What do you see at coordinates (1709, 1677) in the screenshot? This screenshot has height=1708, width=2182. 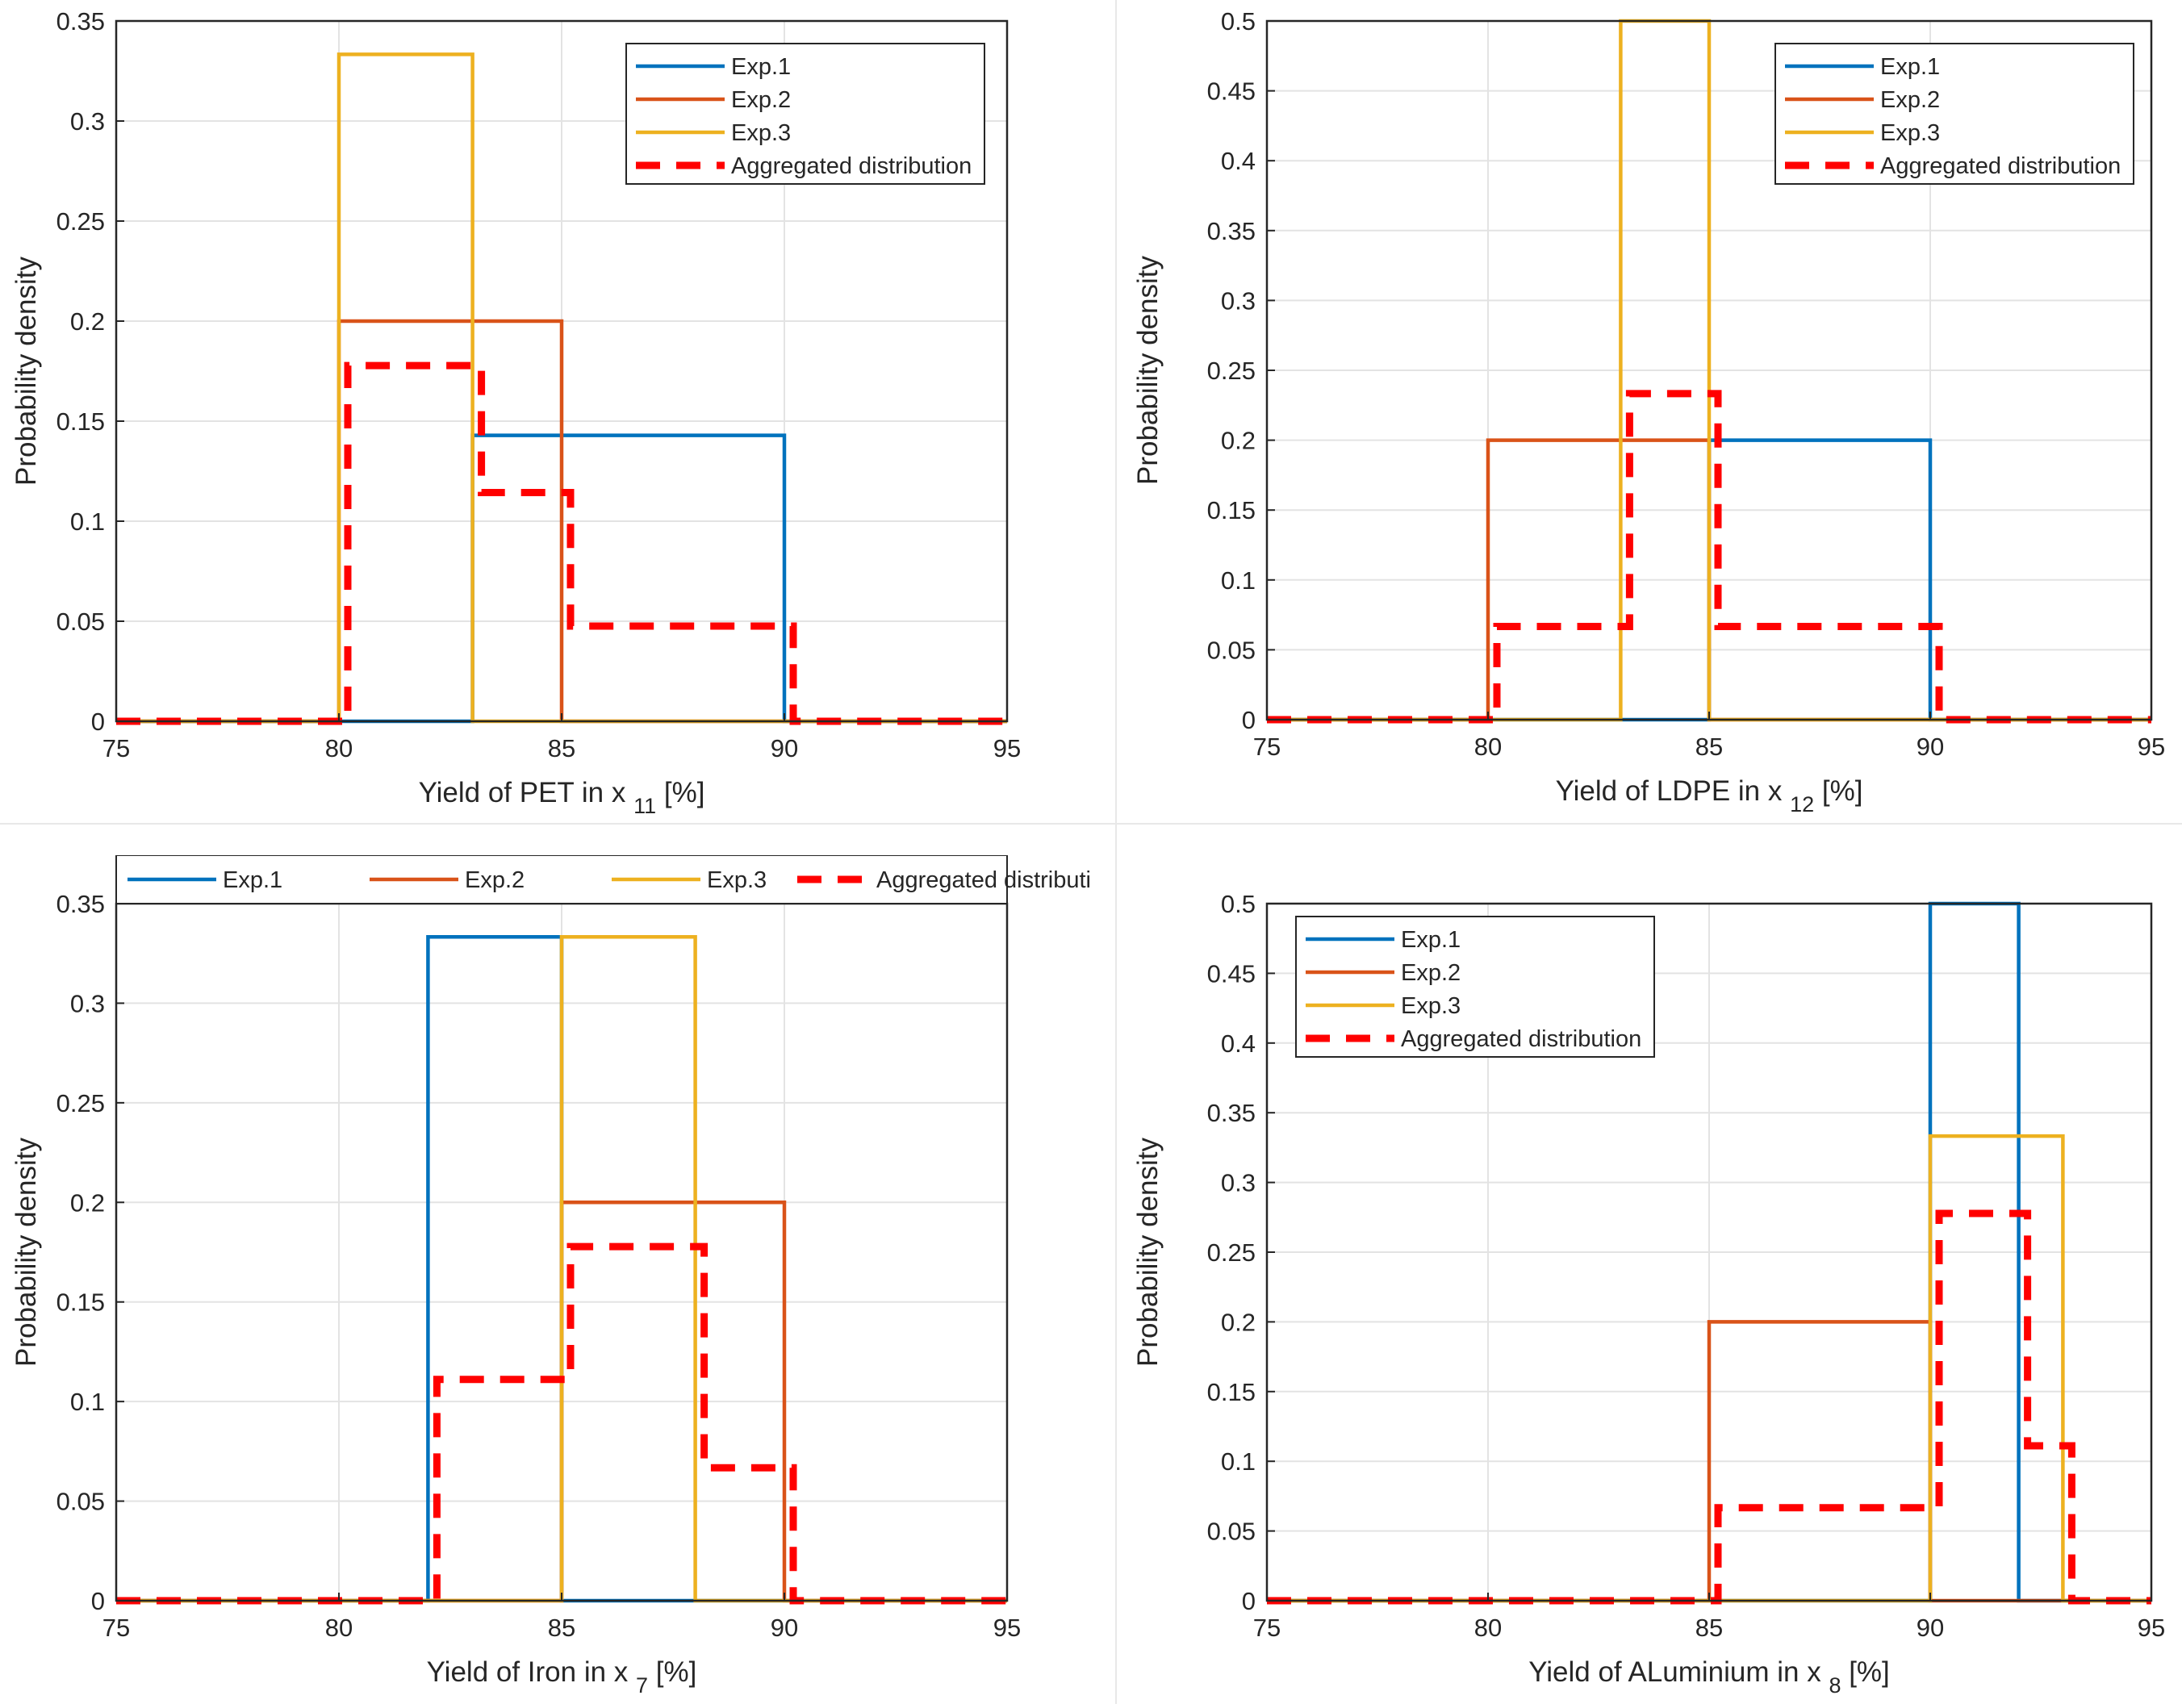 I see `x-axis-label: Yield of ALuminium in x 8 [%]` at bounding box center [1709, 1677].